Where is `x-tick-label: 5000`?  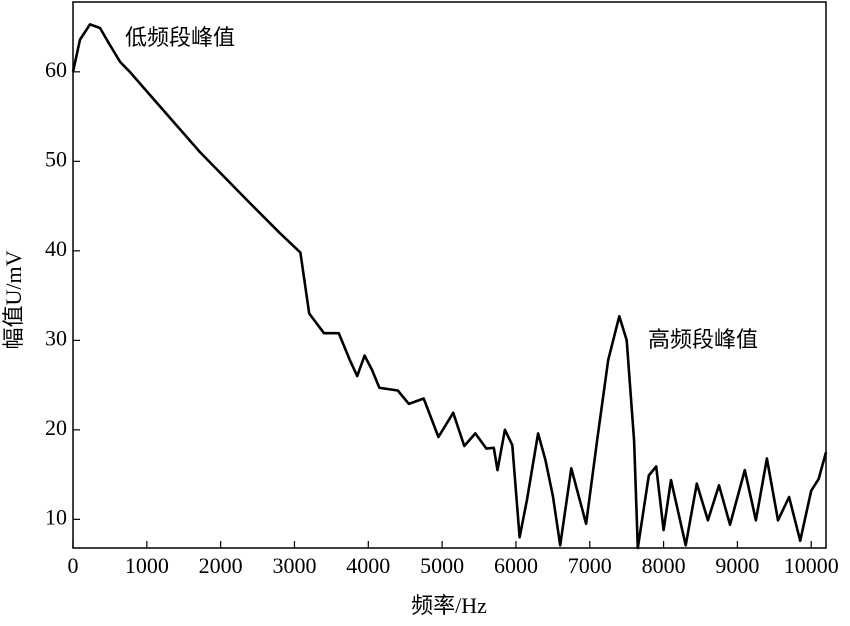
x-tick-label: 5000 is located at coordinates (442, 565).